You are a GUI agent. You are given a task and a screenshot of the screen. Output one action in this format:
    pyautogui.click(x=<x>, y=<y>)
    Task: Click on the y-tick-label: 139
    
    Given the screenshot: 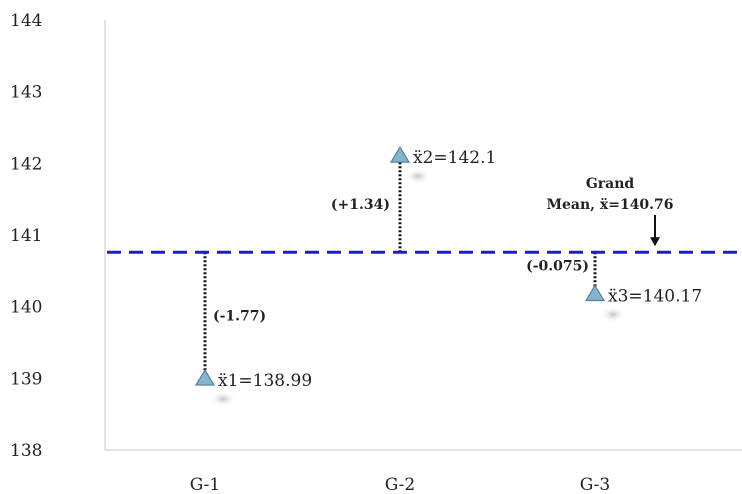 What is the action you would take?
    pyautogui.click(x=26, y=379)
    